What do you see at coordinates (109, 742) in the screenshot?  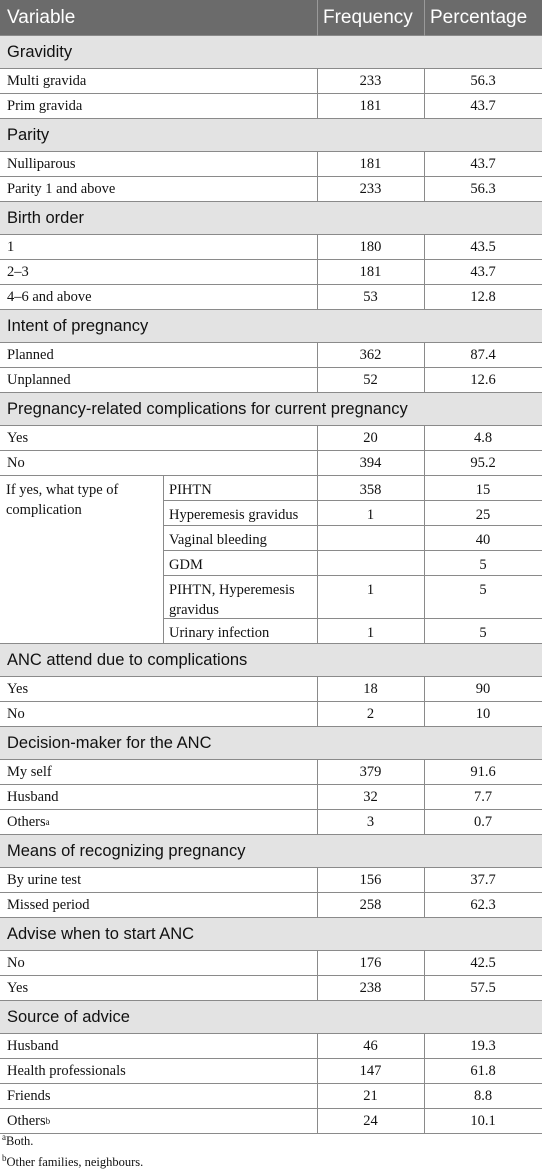 I see `section-title: Decision-maker for the ANC` at bounding box center [109, 742].